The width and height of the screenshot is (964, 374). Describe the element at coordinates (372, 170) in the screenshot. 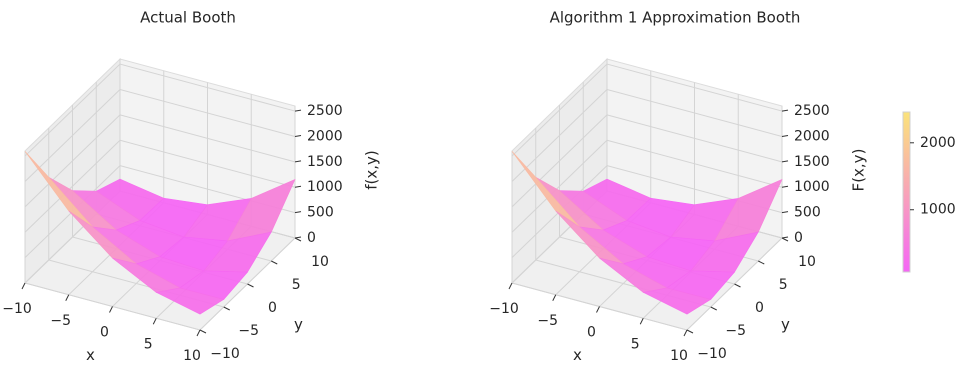

I see `z-axis-label: f(x,y)` at that location.